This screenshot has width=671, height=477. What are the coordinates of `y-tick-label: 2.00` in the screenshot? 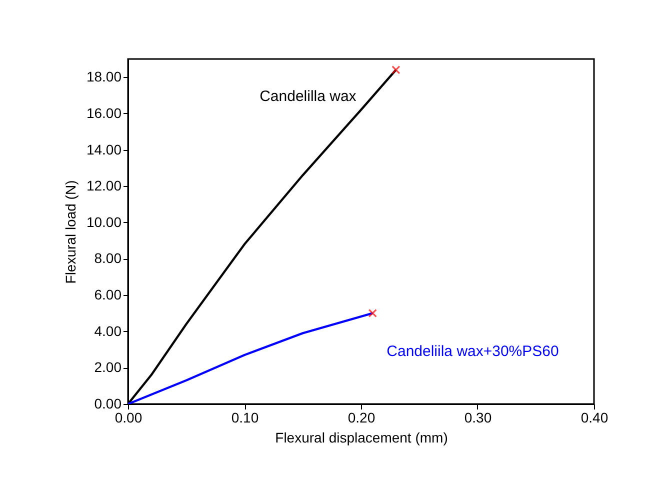 It's located at (108, 367).